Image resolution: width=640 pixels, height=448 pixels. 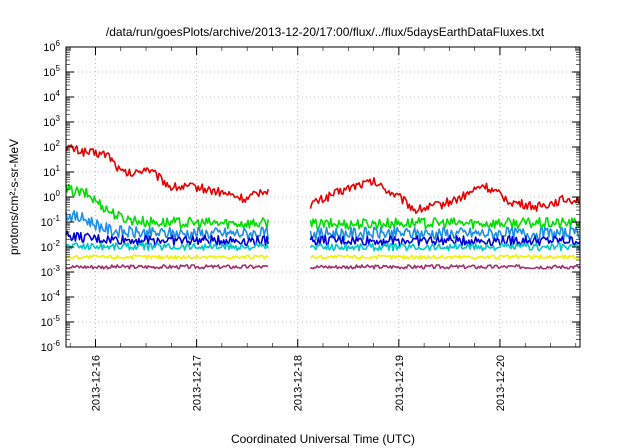 I want to click on y-tick-label: 10⁻⁵, so click(x=51, y=321).